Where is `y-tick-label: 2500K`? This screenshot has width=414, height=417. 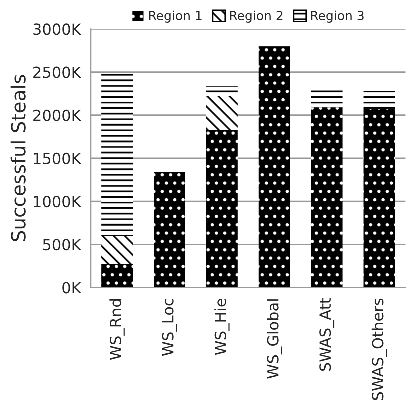 y-tick-label: 2500K is located at coordinates (58, 72).